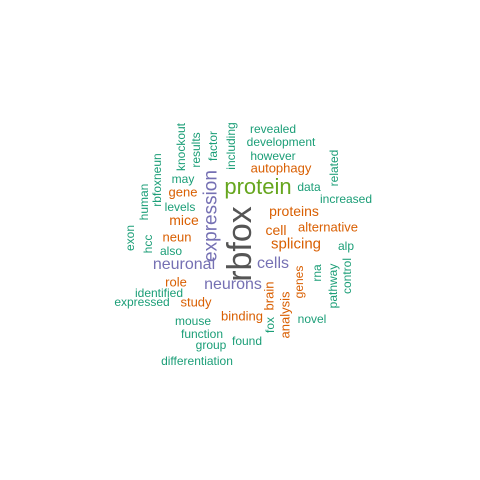 This screenshot has height=480, width=480. Describe the element at coordinates (159, 293) in the screenshot. I see `word-identified: identified` at that location.